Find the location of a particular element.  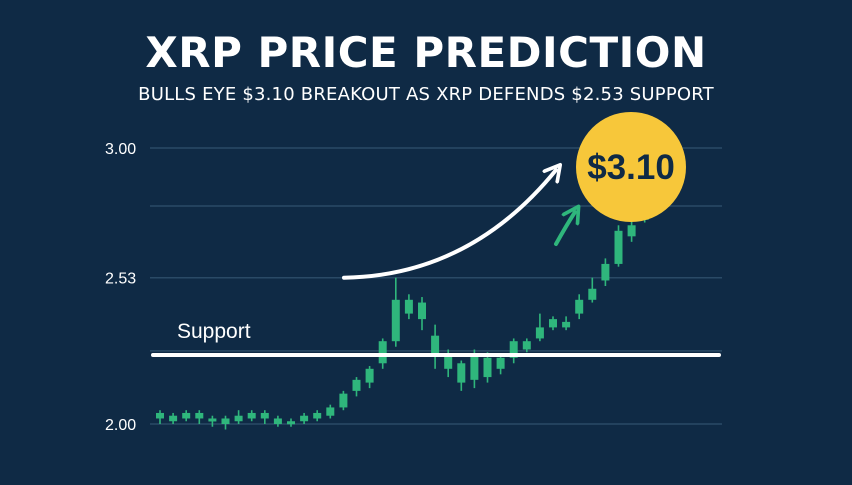

y-tick-label: 2.00 is located at coordinates (120, 425).